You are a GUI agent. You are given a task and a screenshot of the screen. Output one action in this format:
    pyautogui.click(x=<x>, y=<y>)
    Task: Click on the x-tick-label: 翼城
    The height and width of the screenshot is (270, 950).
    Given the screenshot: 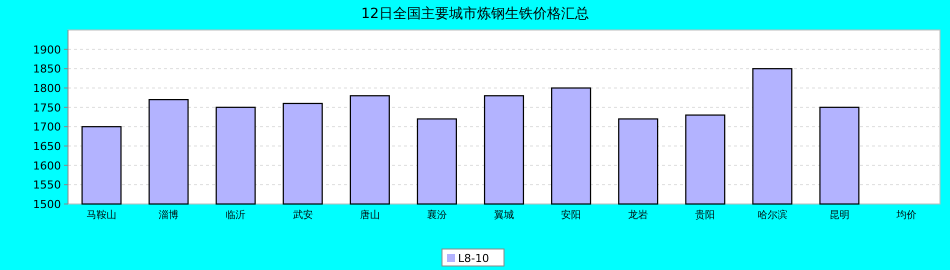 What is the action you would take?
    pyautogui.click(x=504, y=215)
    